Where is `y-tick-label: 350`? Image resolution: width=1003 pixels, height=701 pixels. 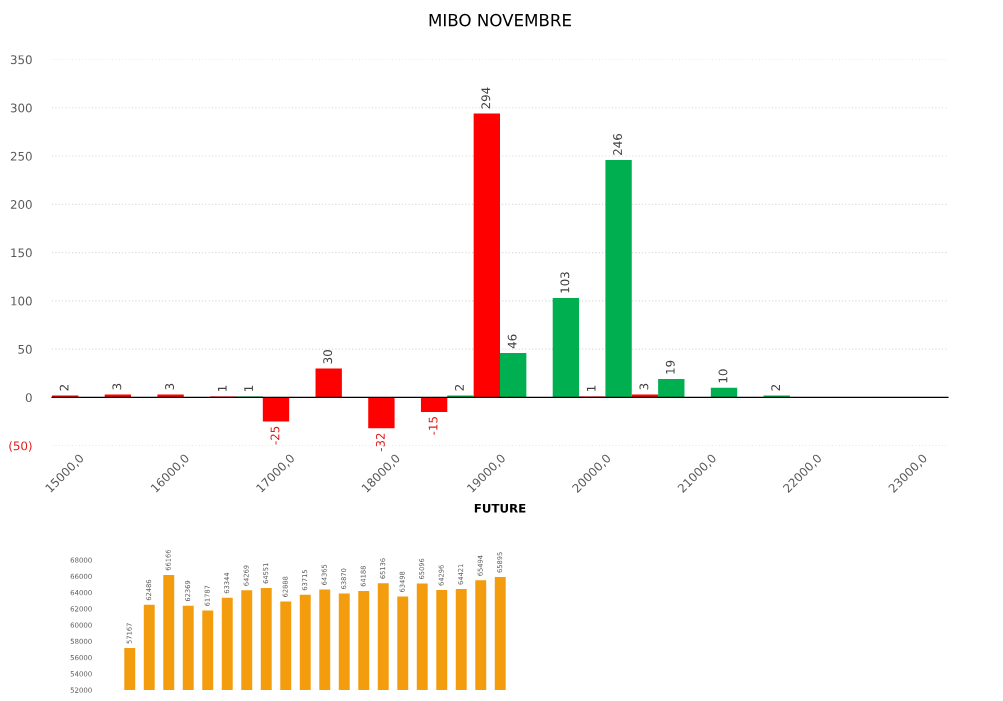
y-tick-label: 350 is located at coordinates (21, 60).